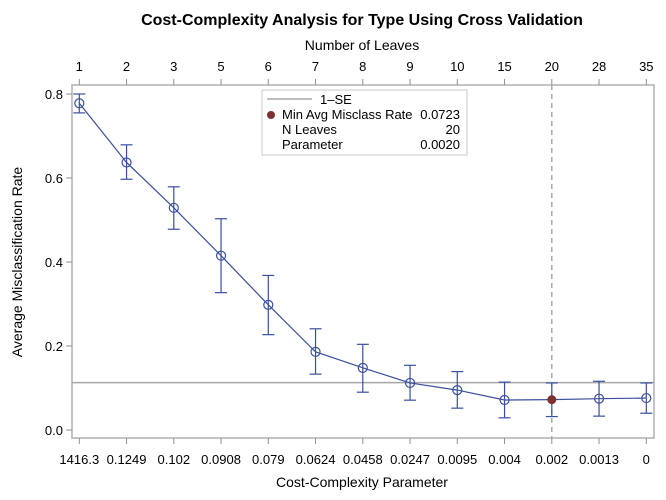  Describe the element at coordinates (646, 66) in the screenshot. I see `top-tick-label: 35` at that location.